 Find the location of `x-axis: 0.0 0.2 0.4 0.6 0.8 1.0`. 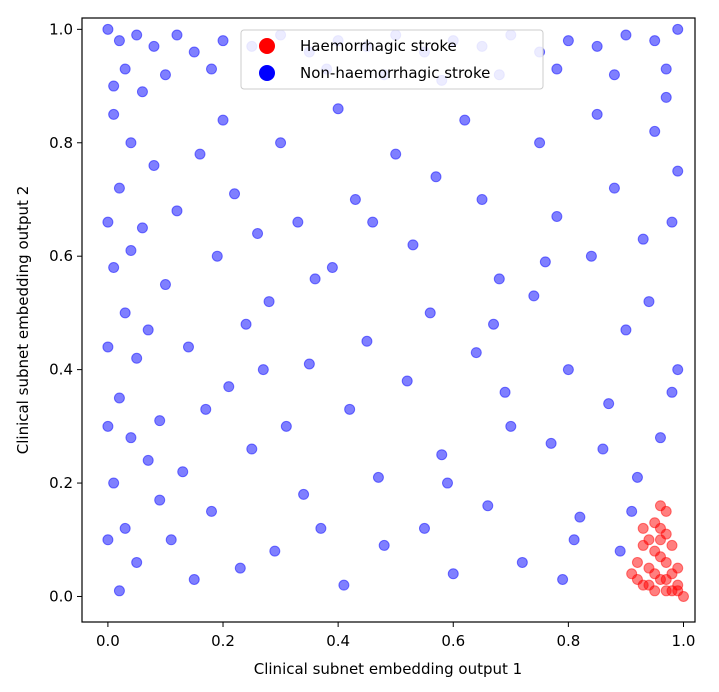

x-axis: 0.0 0.2 0.4 0.6 0.8 1.0 is located at coordinates (395, 636).